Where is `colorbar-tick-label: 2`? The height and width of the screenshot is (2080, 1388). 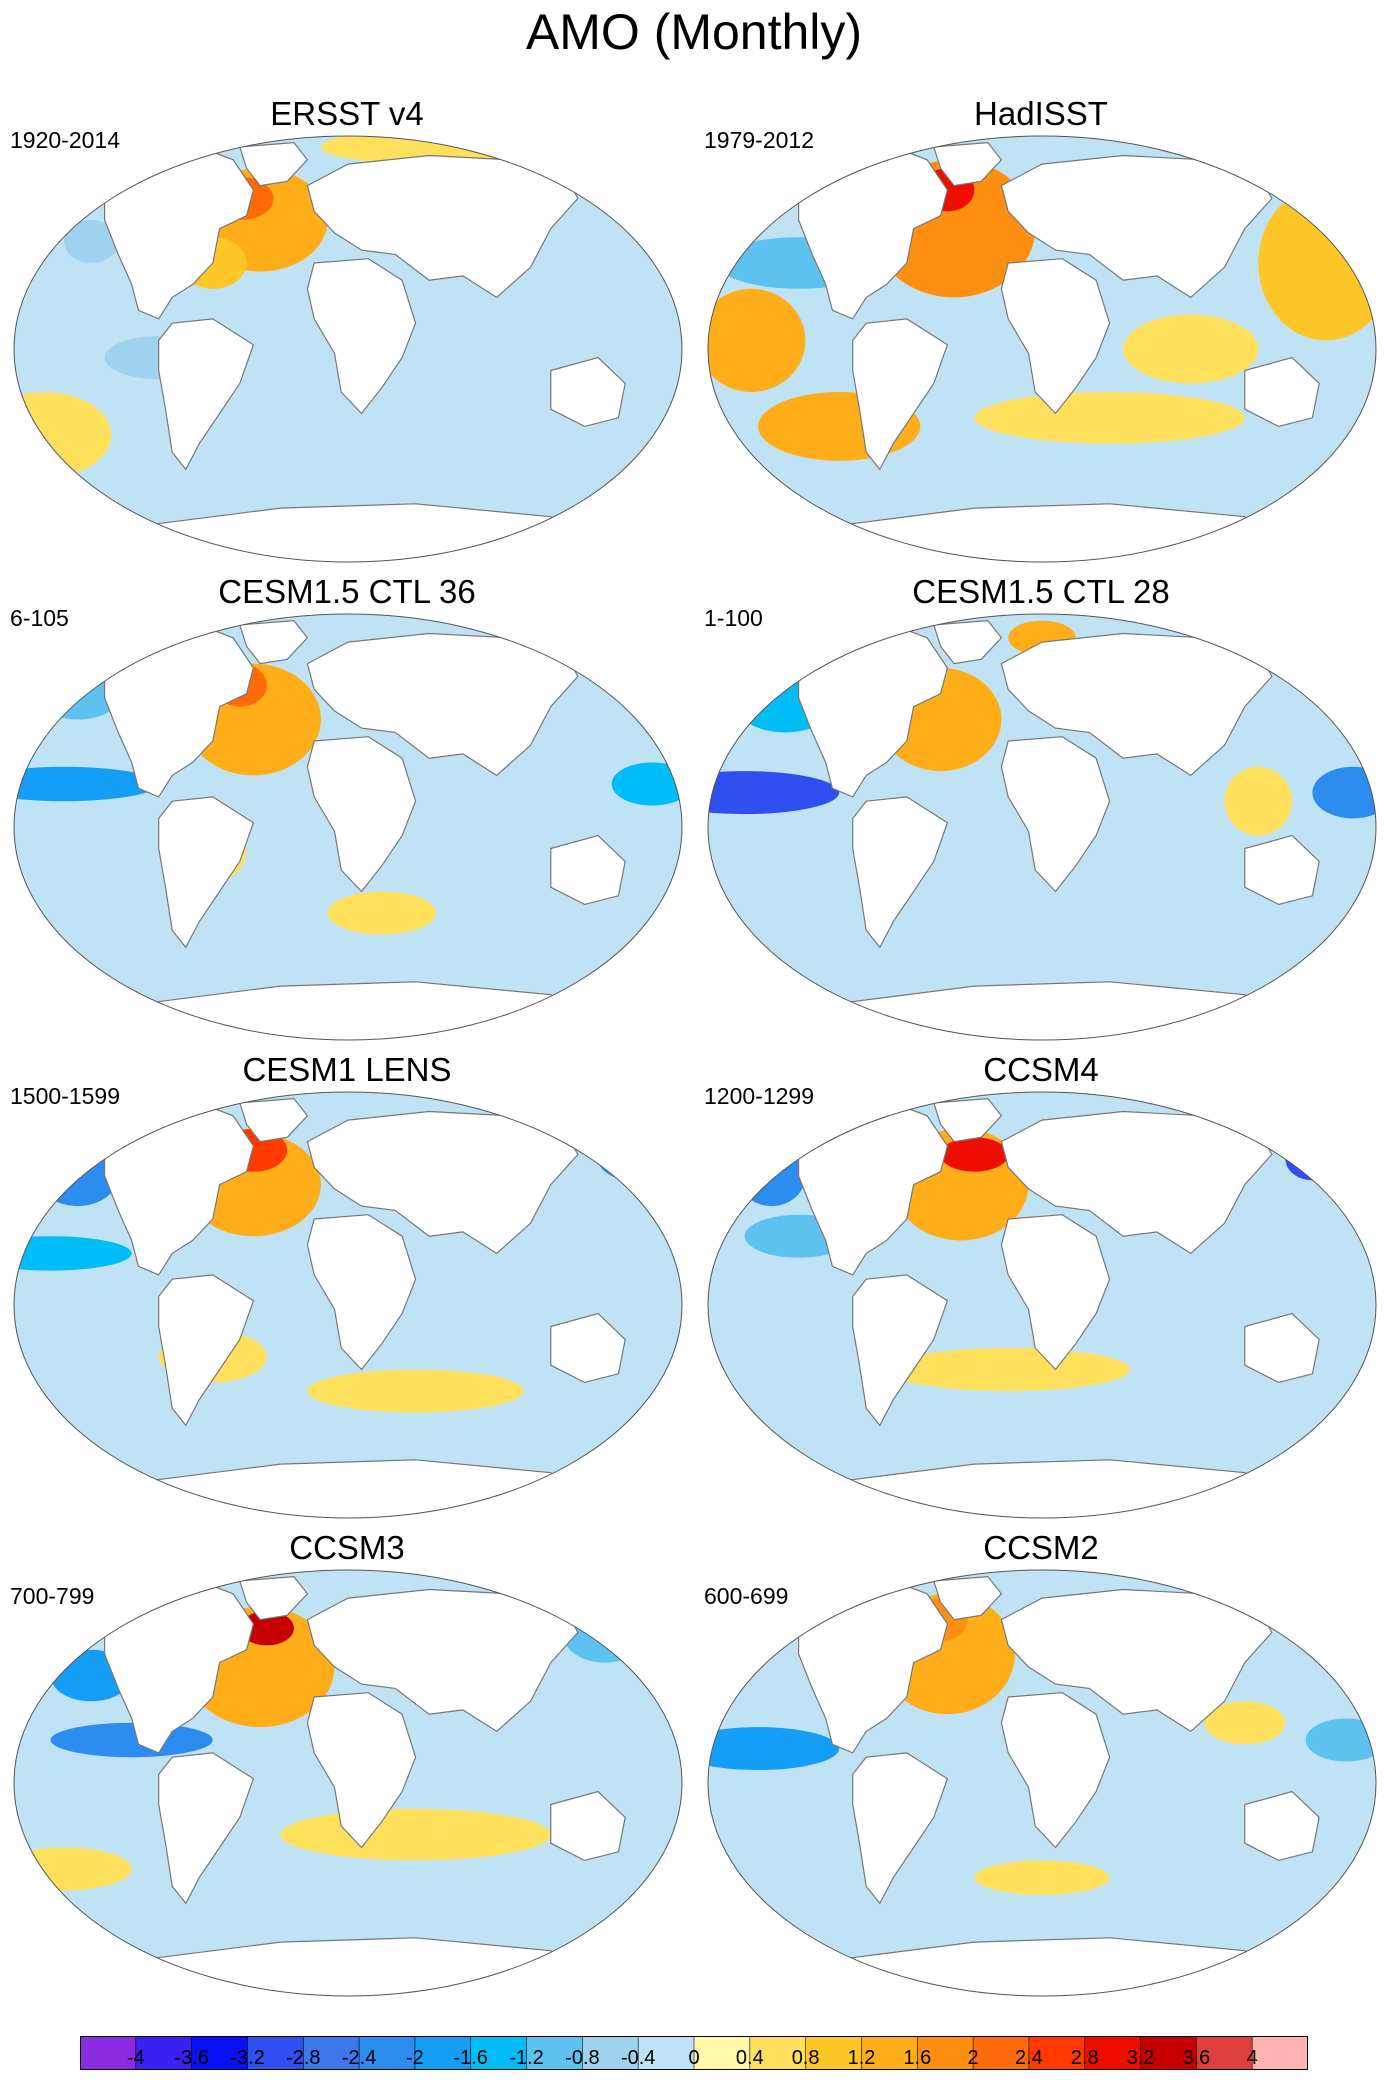 colorbar-tick-label: 2 is located at coordinates (973, 2058).